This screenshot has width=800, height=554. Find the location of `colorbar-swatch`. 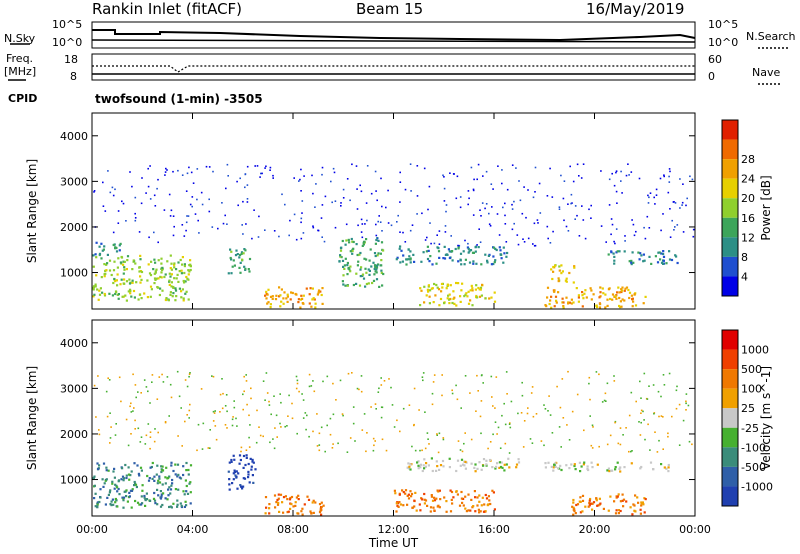

colorbar-swatch is located at coordinates (730, 340).